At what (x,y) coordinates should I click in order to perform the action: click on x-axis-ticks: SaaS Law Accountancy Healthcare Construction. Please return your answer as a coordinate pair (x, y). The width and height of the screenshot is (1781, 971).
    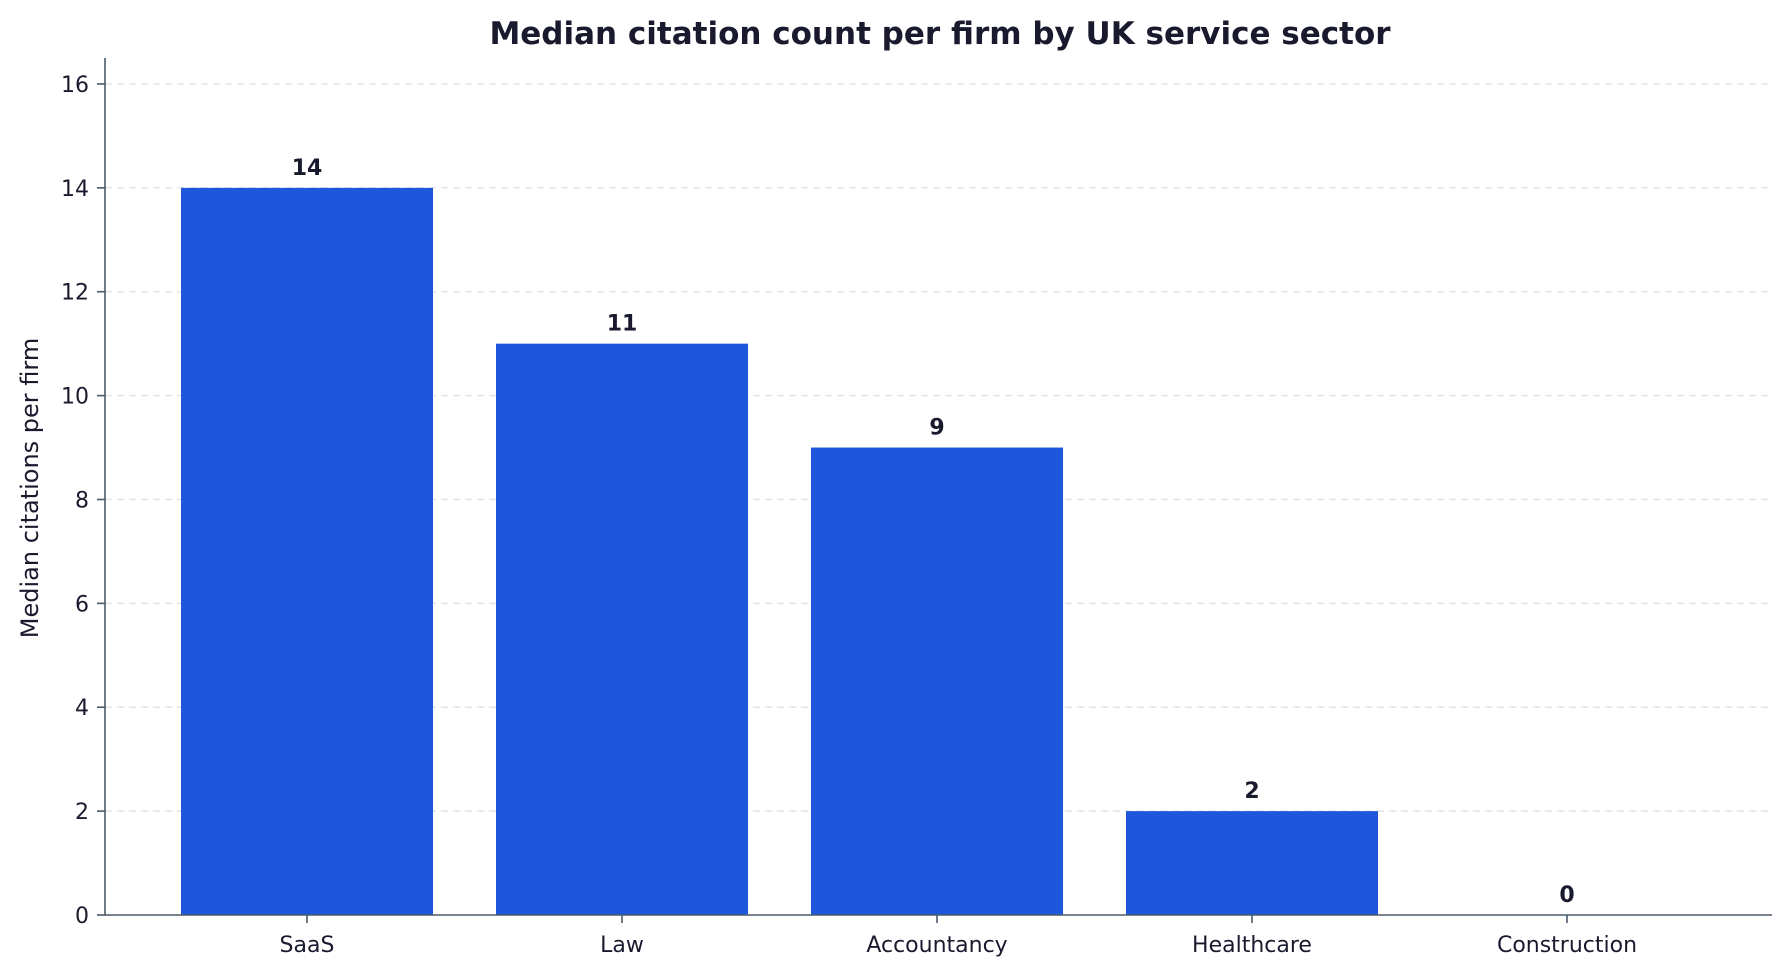
    Looking at the image, I should click on (958, 936).